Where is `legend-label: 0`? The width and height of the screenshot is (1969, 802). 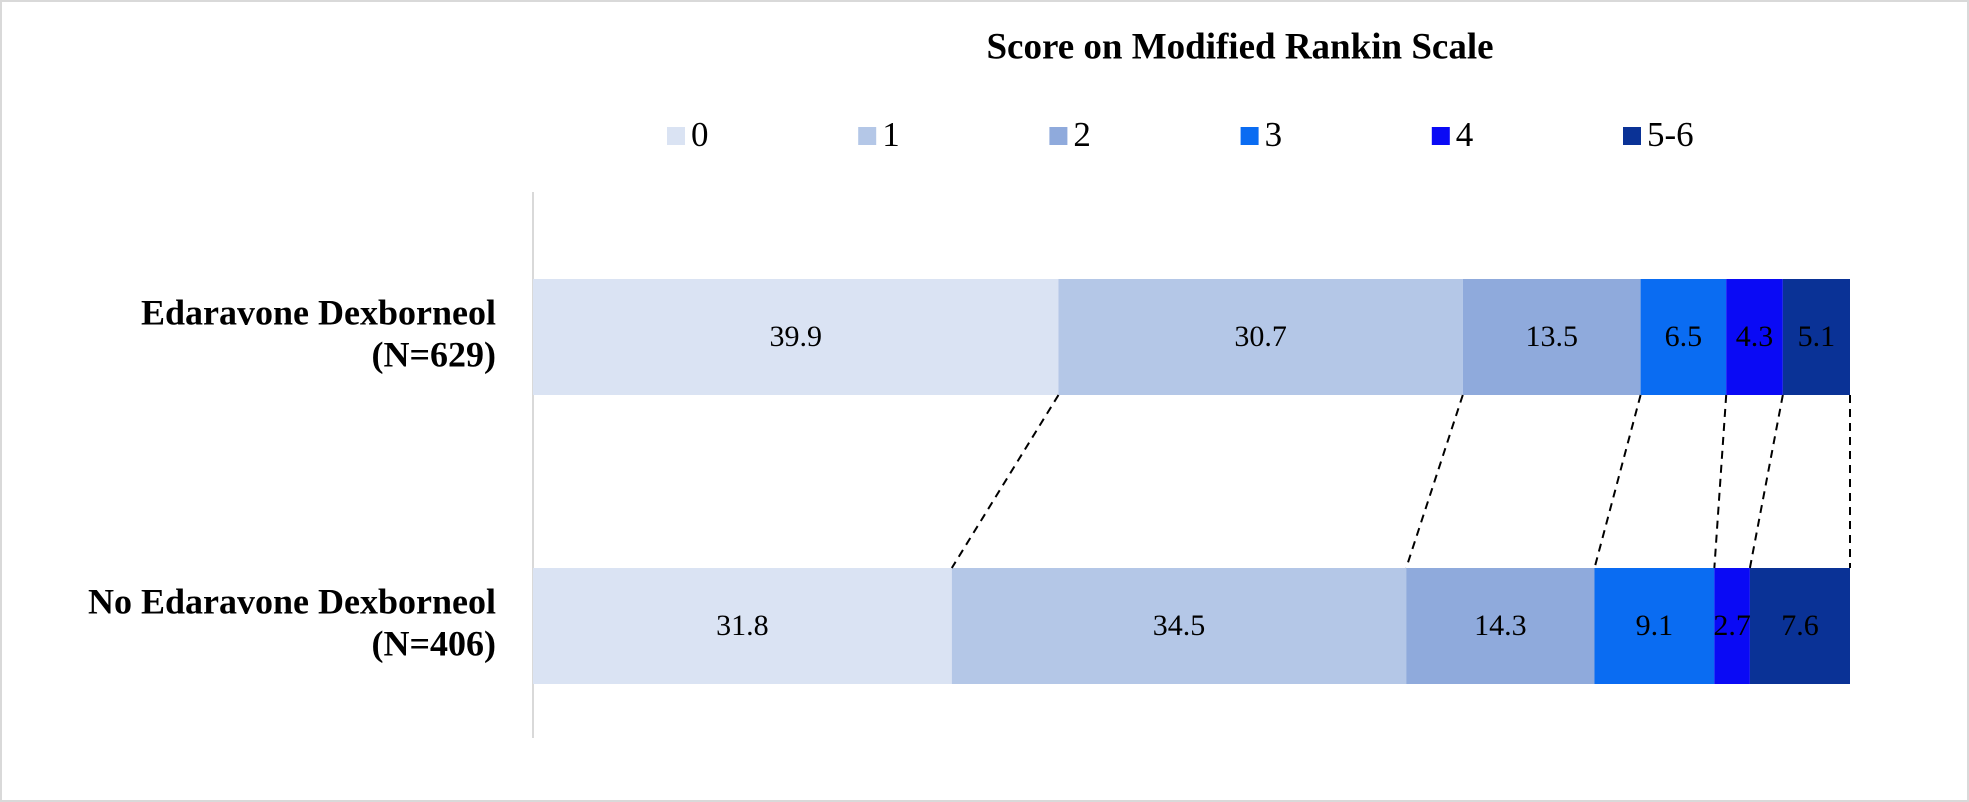
legend-label: 0 is located at coordinates (700, 134).